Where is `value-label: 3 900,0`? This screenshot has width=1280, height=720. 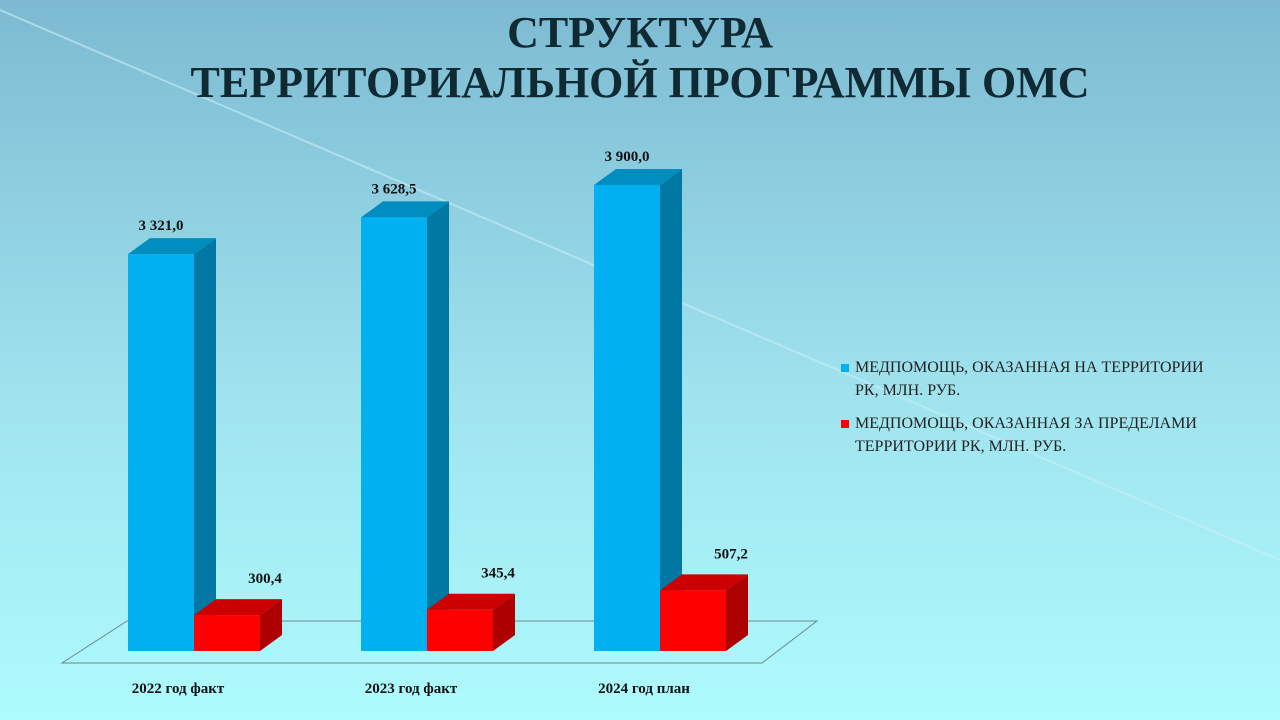 value-label: 3 900,0 is located at coordinates (627, 157).